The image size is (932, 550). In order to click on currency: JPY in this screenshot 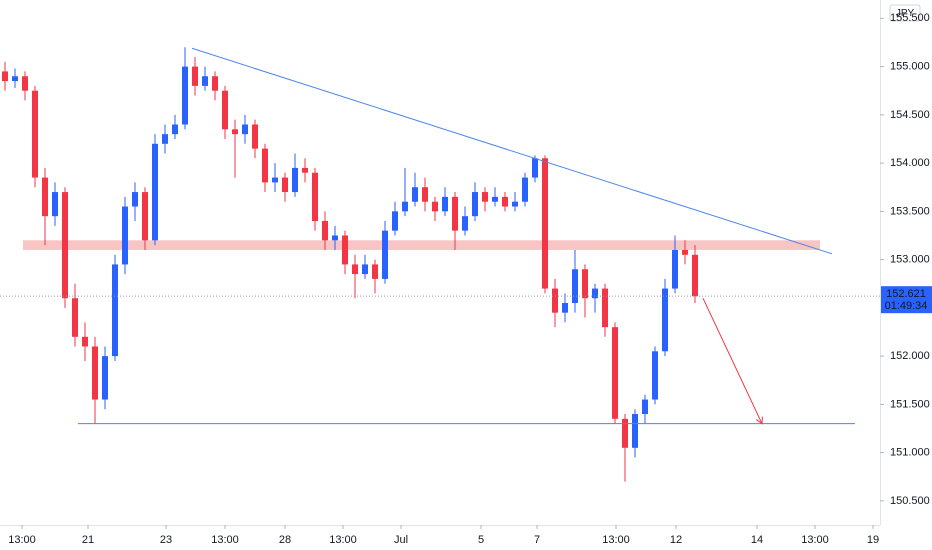, I will do `click(905, 13)`.